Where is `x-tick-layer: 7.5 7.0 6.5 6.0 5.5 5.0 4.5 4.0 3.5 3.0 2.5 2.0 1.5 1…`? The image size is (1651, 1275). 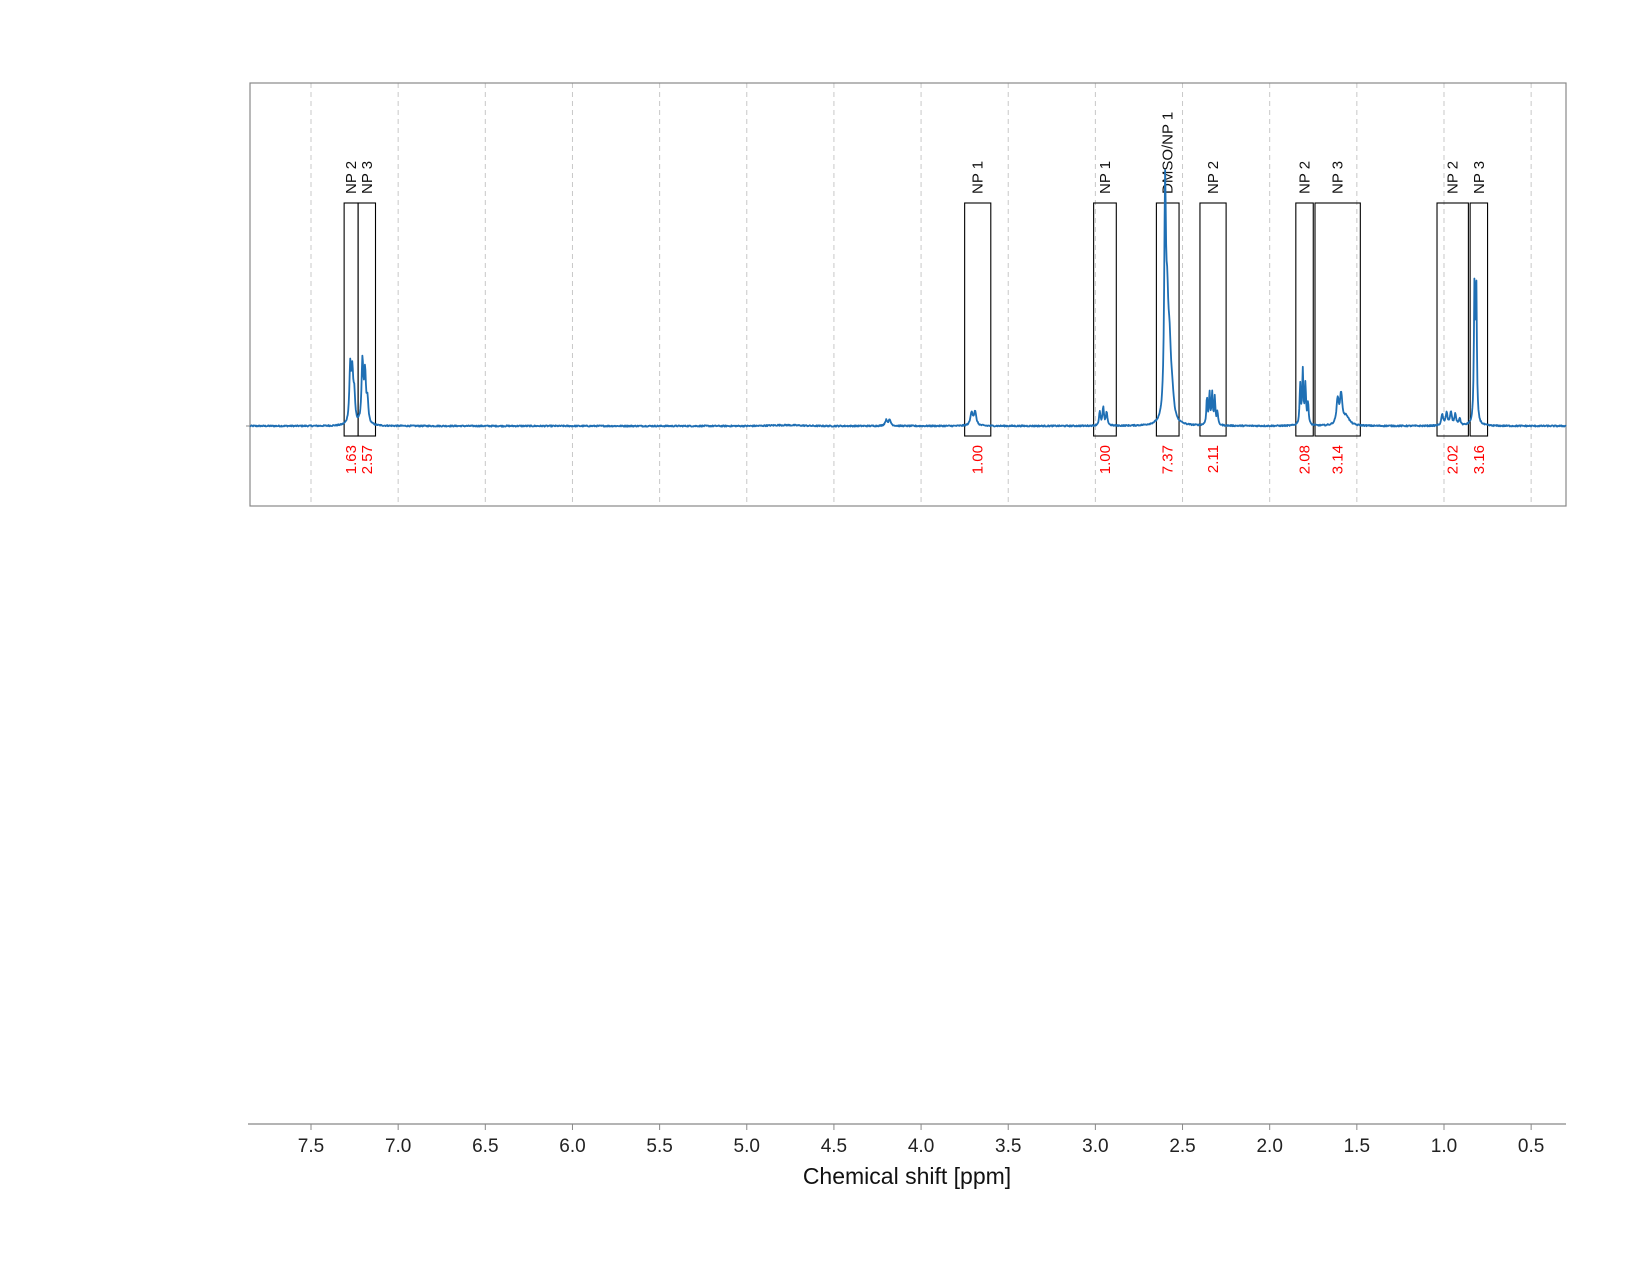 x-tick-layer: 7.5 7.0 6.5 6.0 5.5 5.0 4.5 4.0 3.5 3.0 2.5 2.0 1.5 1… is located at coordinates (921, 1140).